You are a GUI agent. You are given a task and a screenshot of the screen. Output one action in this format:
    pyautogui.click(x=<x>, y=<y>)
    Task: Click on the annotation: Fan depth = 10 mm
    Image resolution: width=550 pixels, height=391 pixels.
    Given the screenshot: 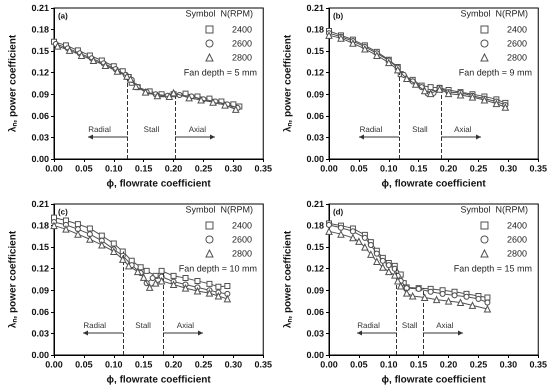 What is the action you would take?
    pyautogui.click(x=218, y=269)
    